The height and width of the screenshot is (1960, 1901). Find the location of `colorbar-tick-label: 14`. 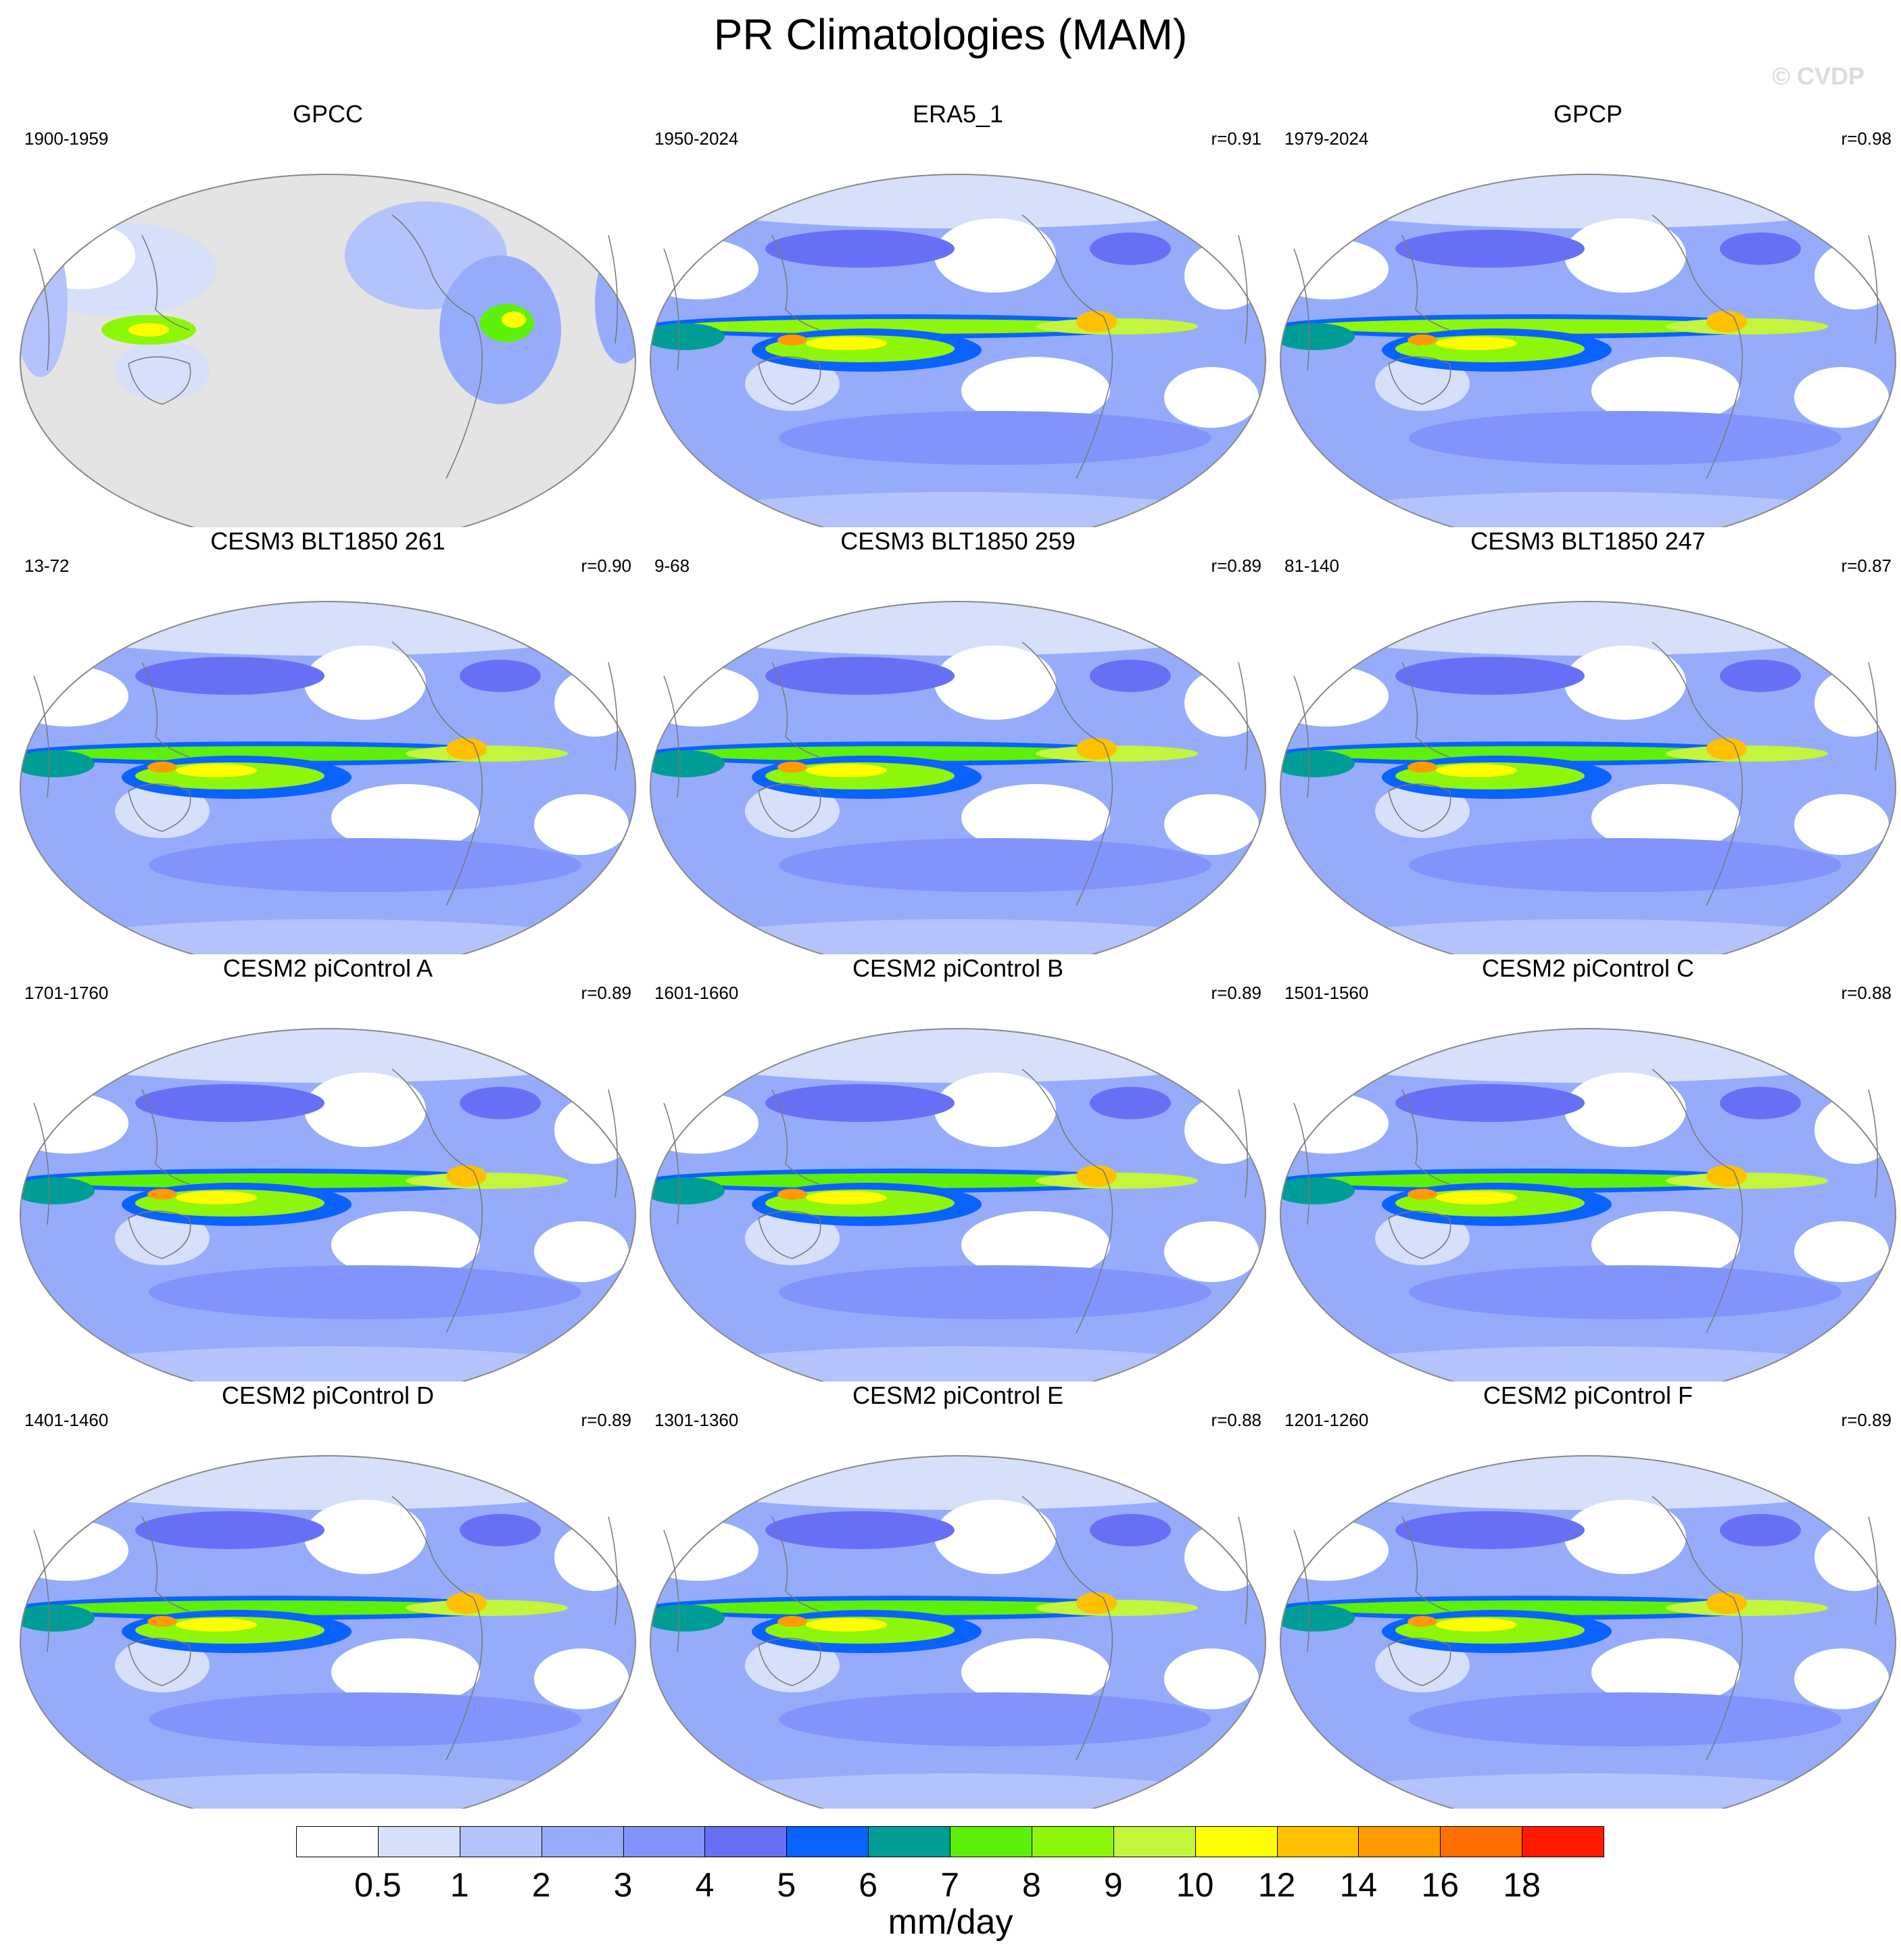

colorbar-tick-label: 14 is located at coordinates (1359, 1885).